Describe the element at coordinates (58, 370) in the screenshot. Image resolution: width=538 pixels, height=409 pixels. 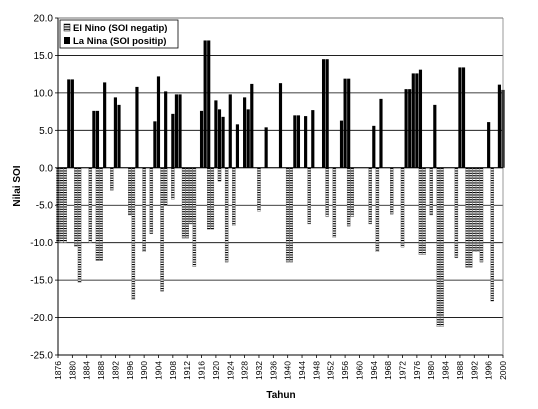
I see `x-tick-label: 1876` at that location.